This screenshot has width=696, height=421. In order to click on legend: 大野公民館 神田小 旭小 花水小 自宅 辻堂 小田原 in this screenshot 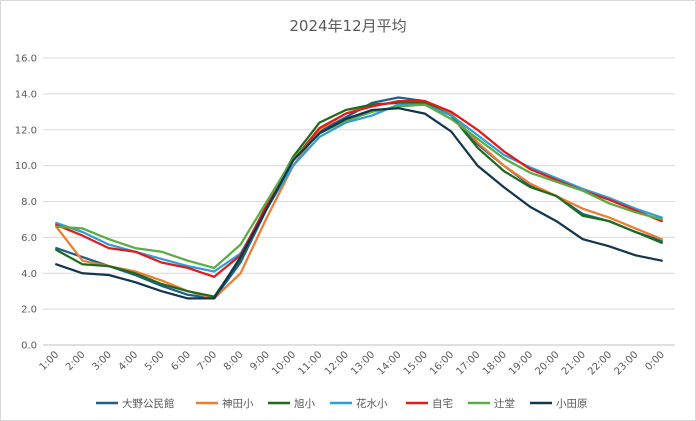, I will do `click(342, 403)`.